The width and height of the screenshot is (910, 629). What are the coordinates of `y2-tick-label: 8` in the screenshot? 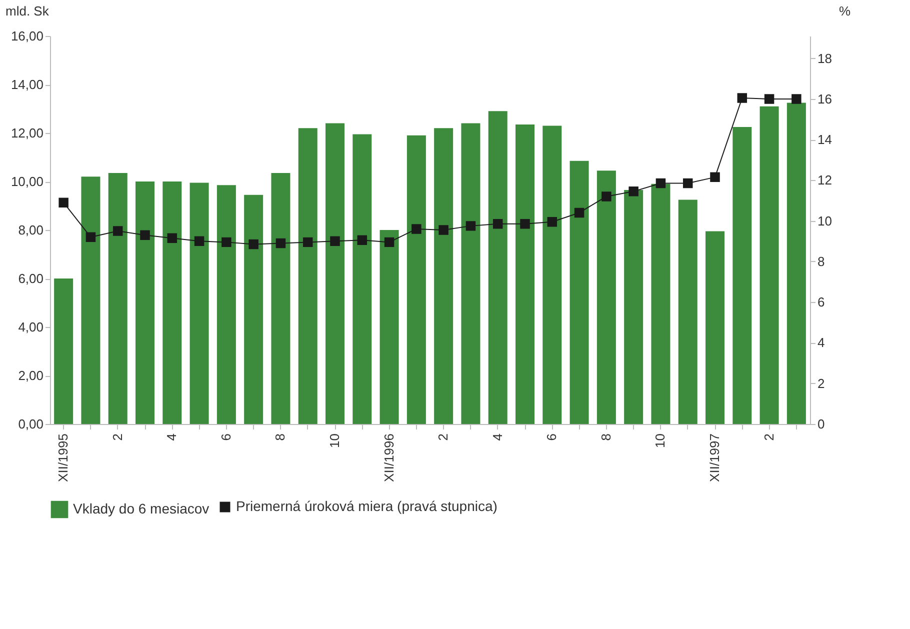 It's located at (821, 261).